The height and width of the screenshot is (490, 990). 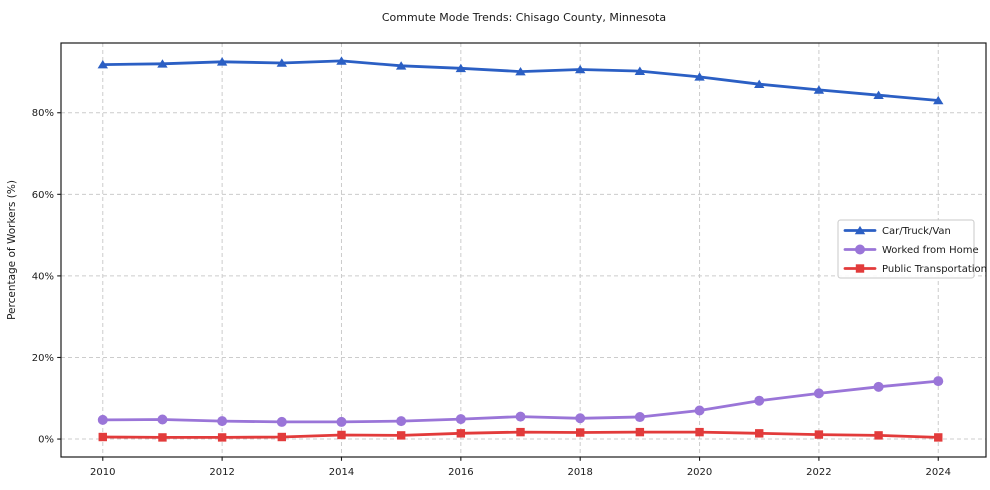 What do you see at coordinates (579, 472) in the screenshot?
I see `x-tick-label: 2018` at bounding box center [579, 472].